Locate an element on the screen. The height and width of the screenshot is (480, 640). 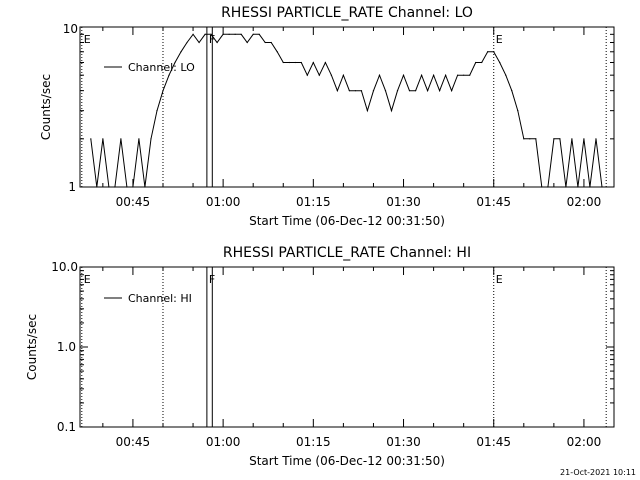
hi-y-tick-label-0-1: 0.1 is located at coordinates (66, 427).